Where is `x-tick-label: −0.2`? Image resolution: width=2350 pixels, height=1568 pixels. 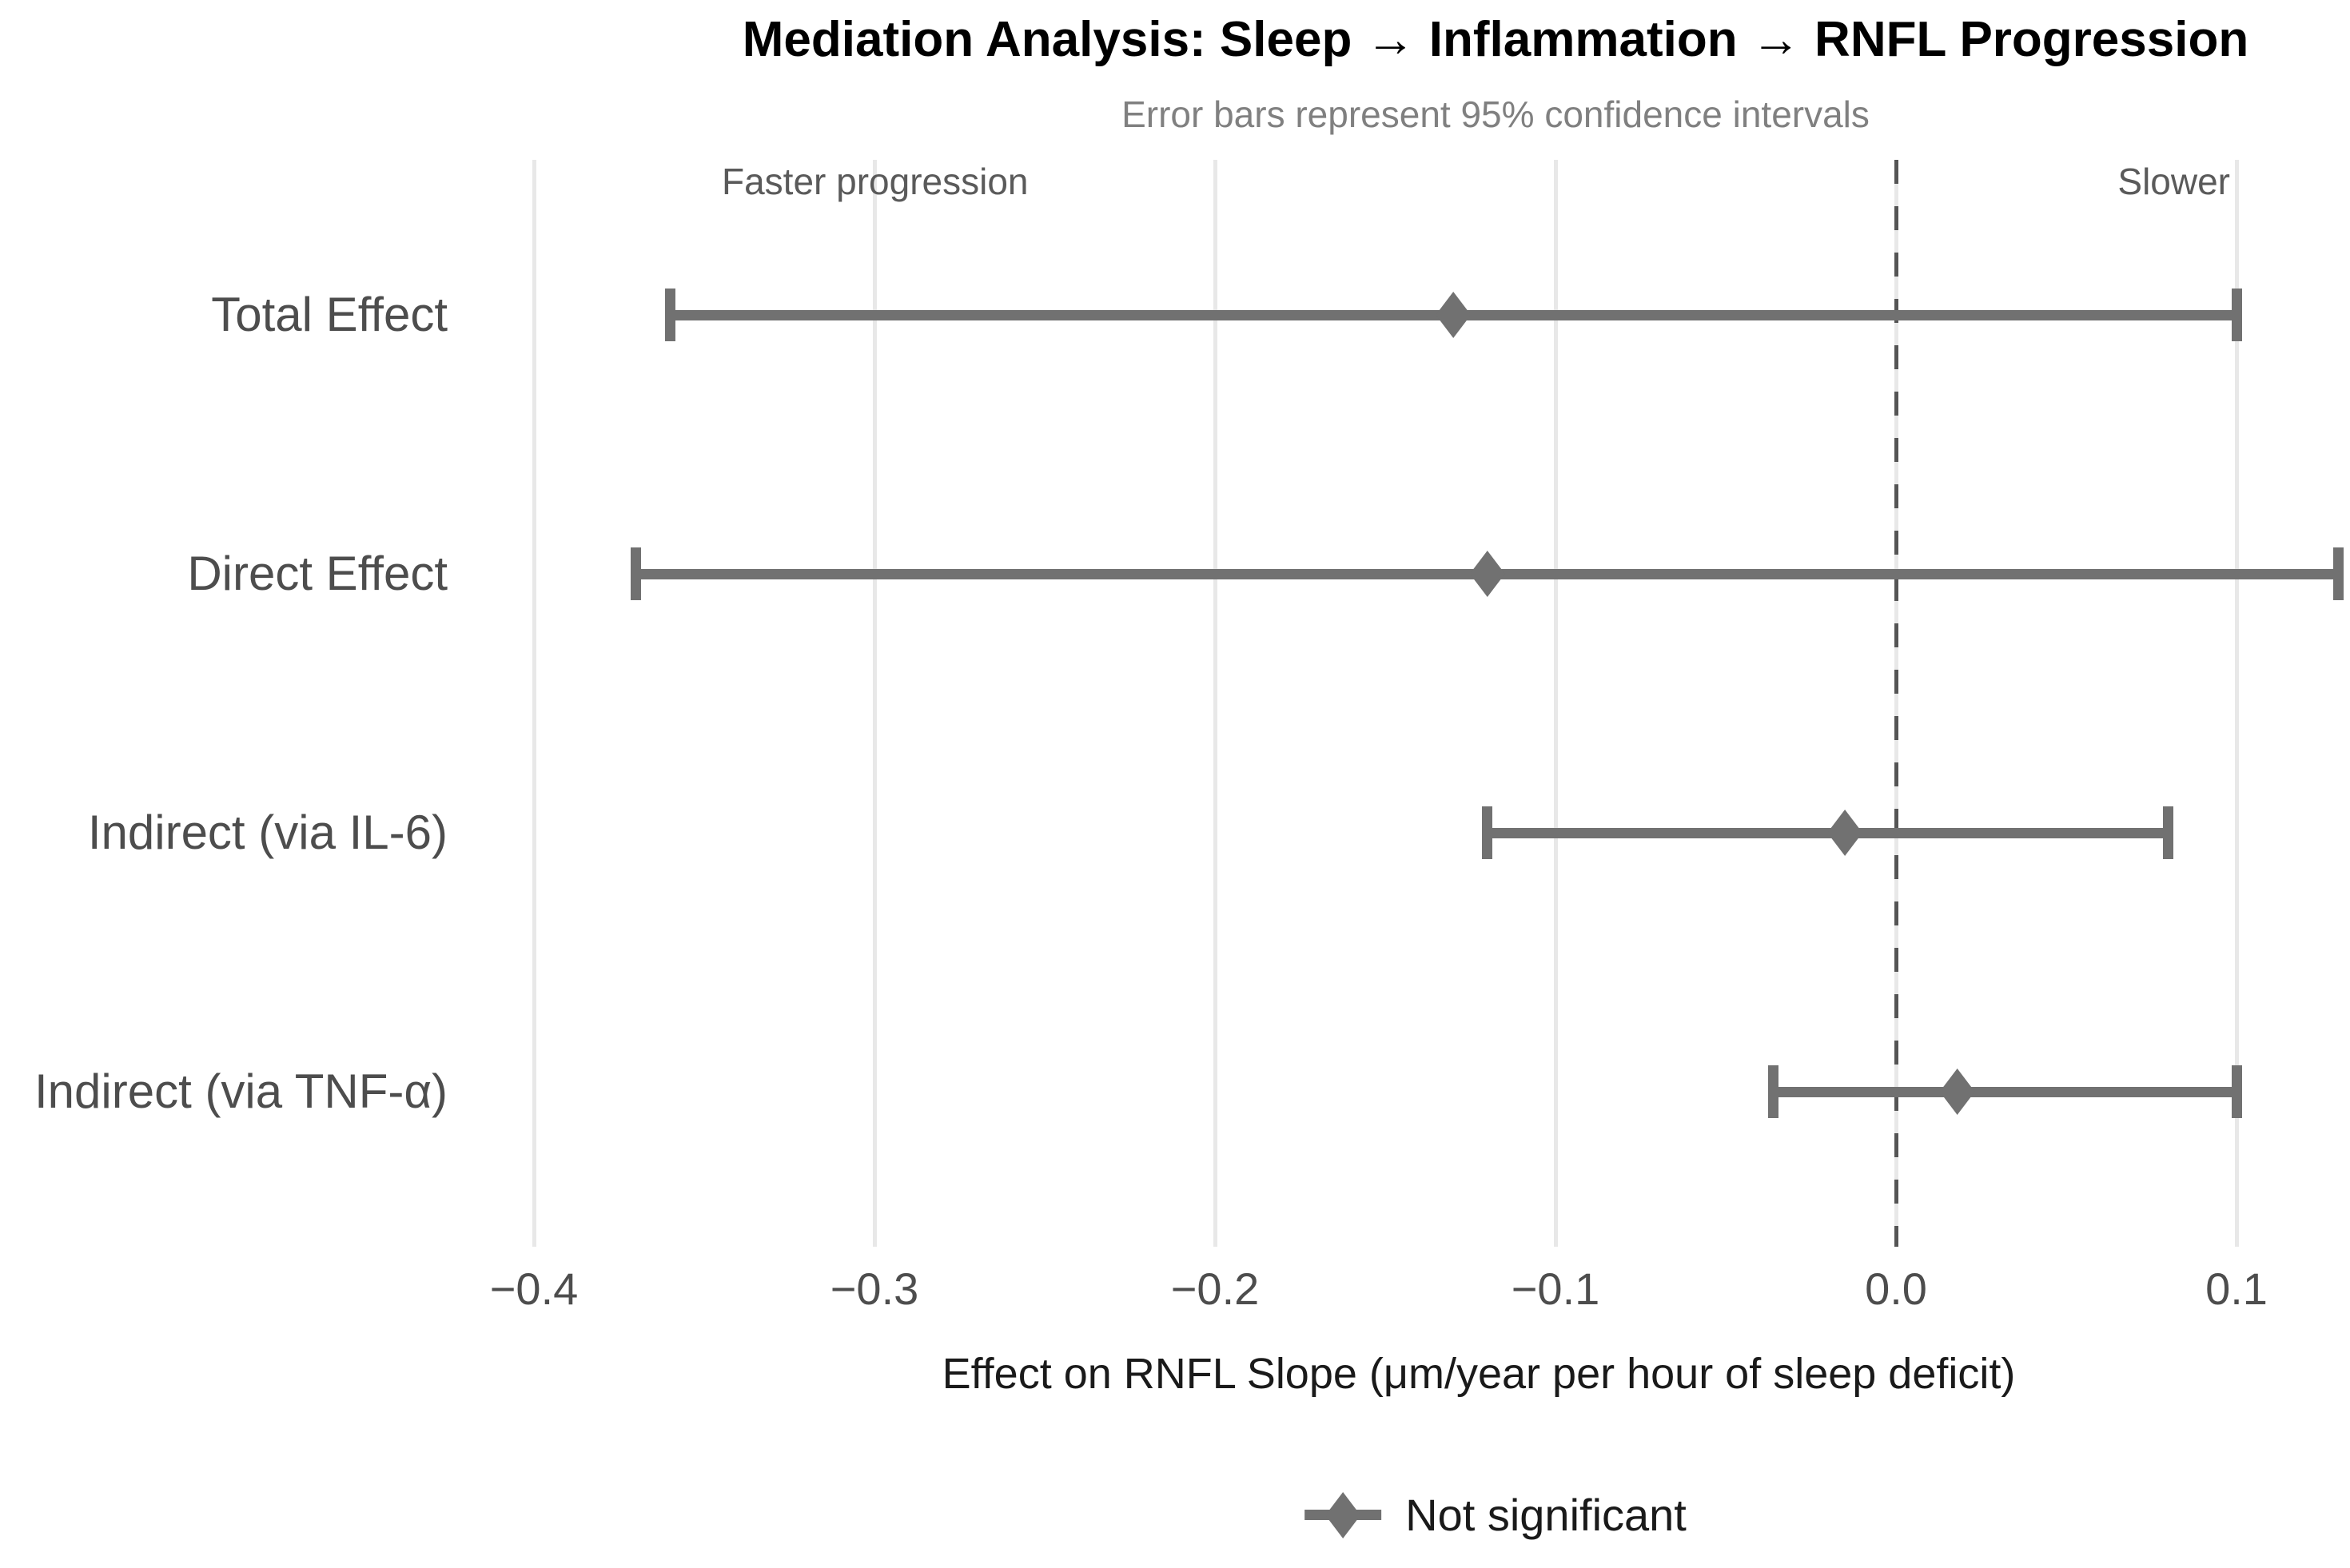
x-tick-label: −0.2 is located at coordinates (1215, 1289).